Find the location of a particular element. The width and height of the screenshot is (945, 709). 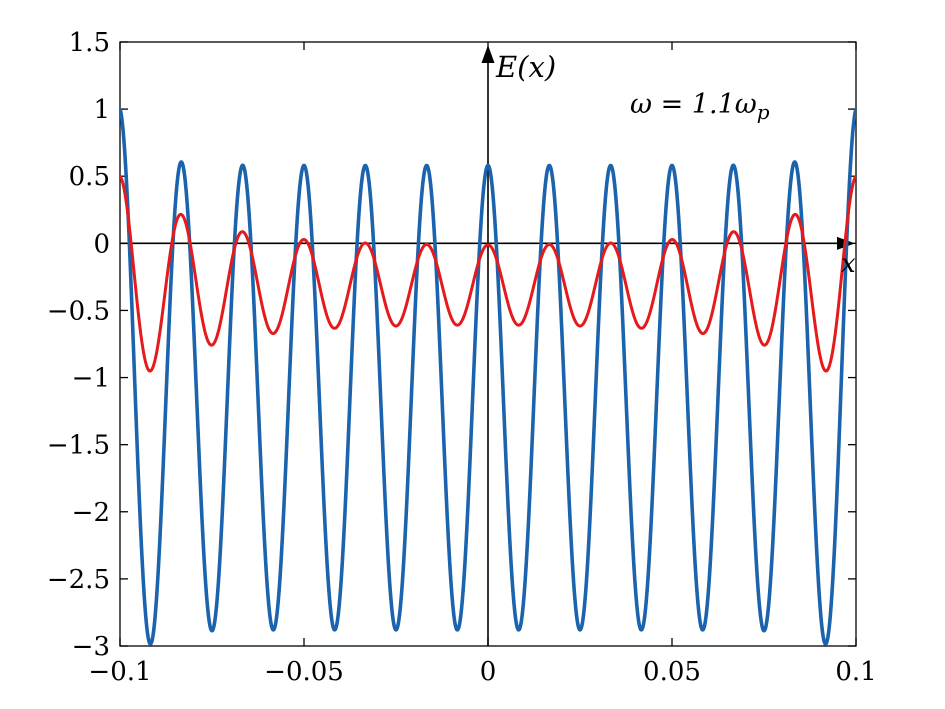

x-tick-label: 0 is located at coordinates (488, 672).